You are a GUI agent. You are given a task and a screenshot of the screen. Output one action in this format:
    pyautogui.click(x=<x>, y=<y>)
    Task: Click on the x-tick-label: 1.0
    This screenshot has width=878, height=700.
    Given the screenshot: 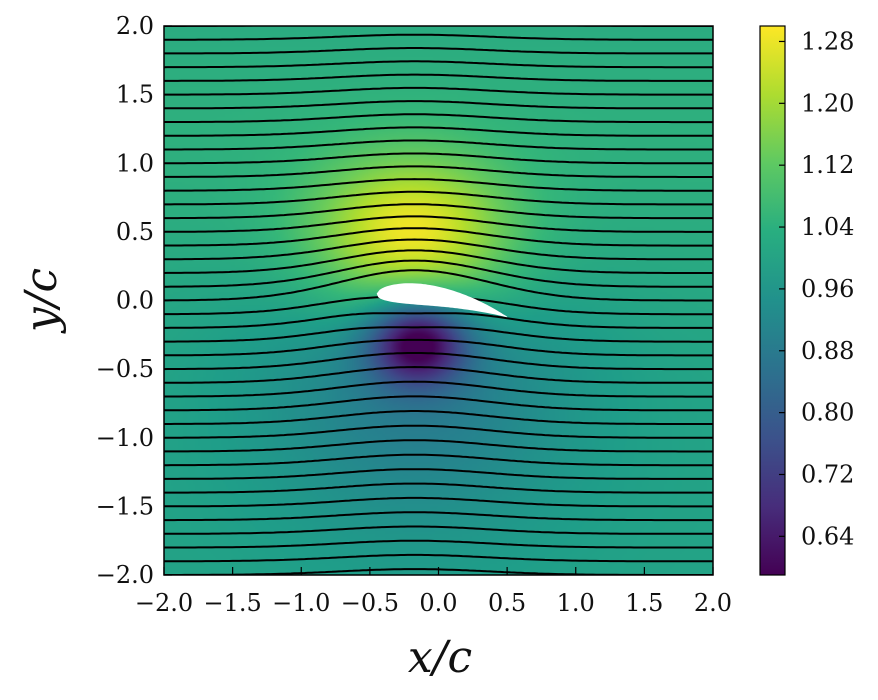 What is the action you would take?
    pyautogui.click(x=576, y=603)
    